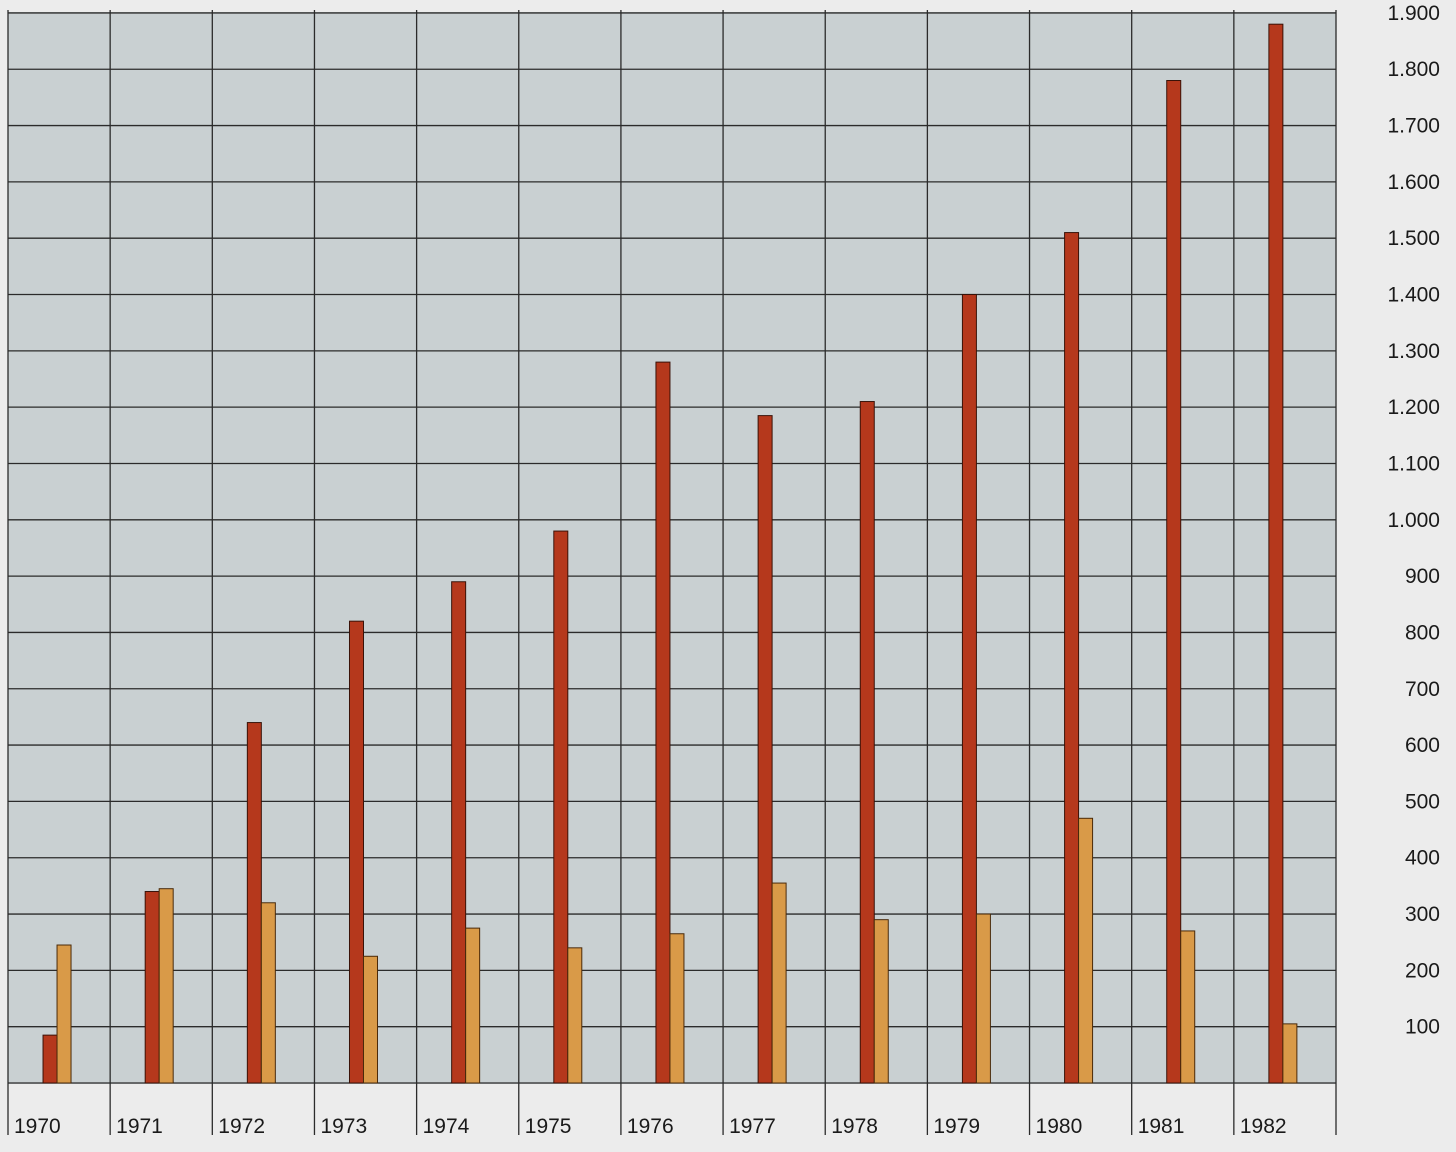 The height and width of the screenshot is (1152, 1456). Describe the element at coordinates (254, 903) in the screenshot. I see `bar-series-a-1972` at that location.